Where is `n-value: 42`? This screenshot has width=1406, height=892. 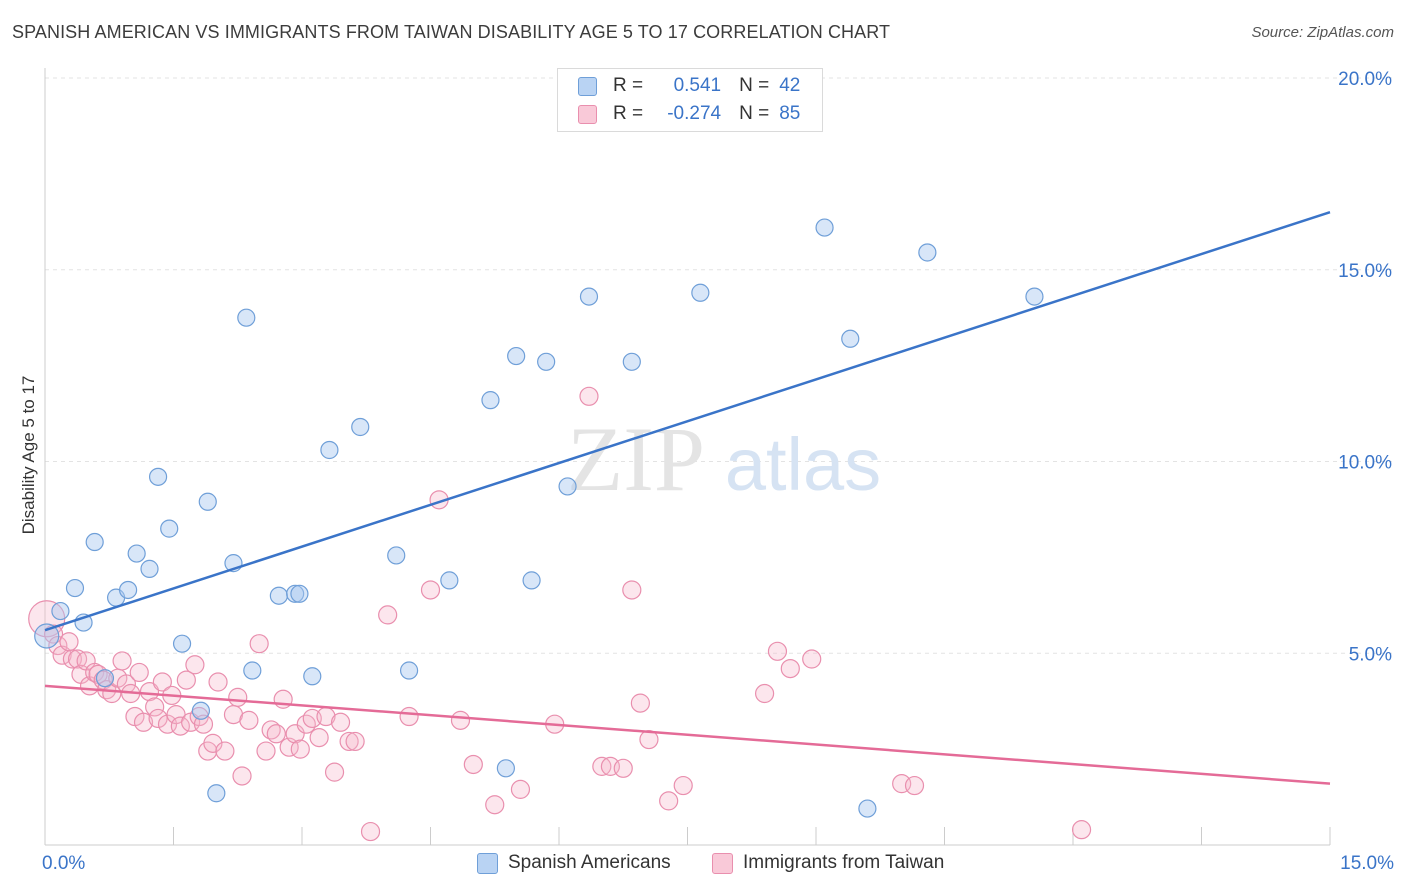 n-value: 42 is located at coordinates (790, 85).